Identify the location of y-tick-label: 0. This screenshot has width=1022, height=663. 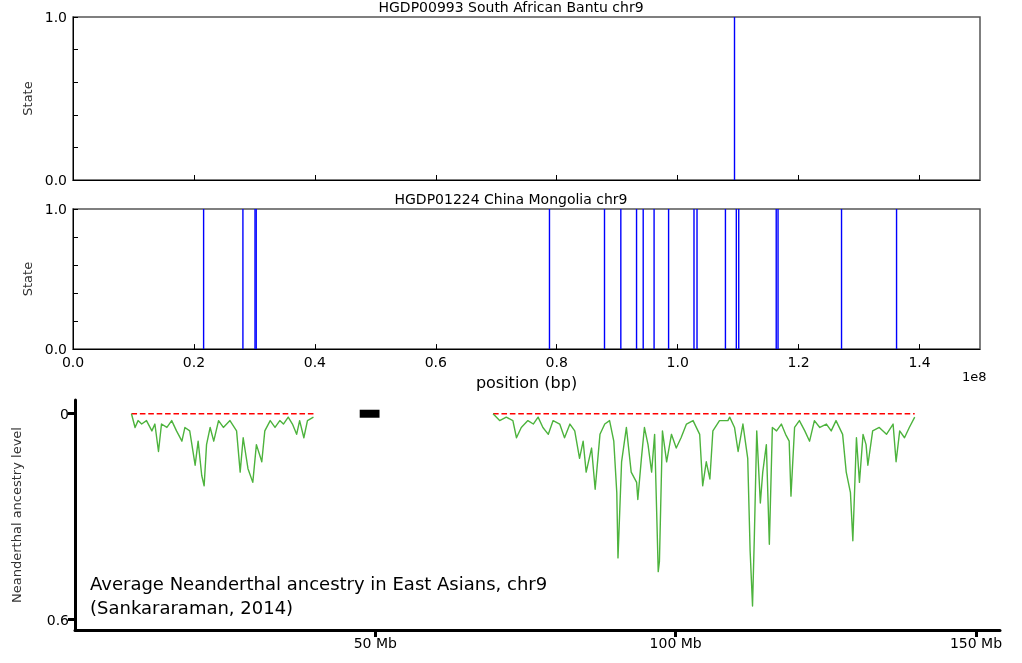
(64, 413).